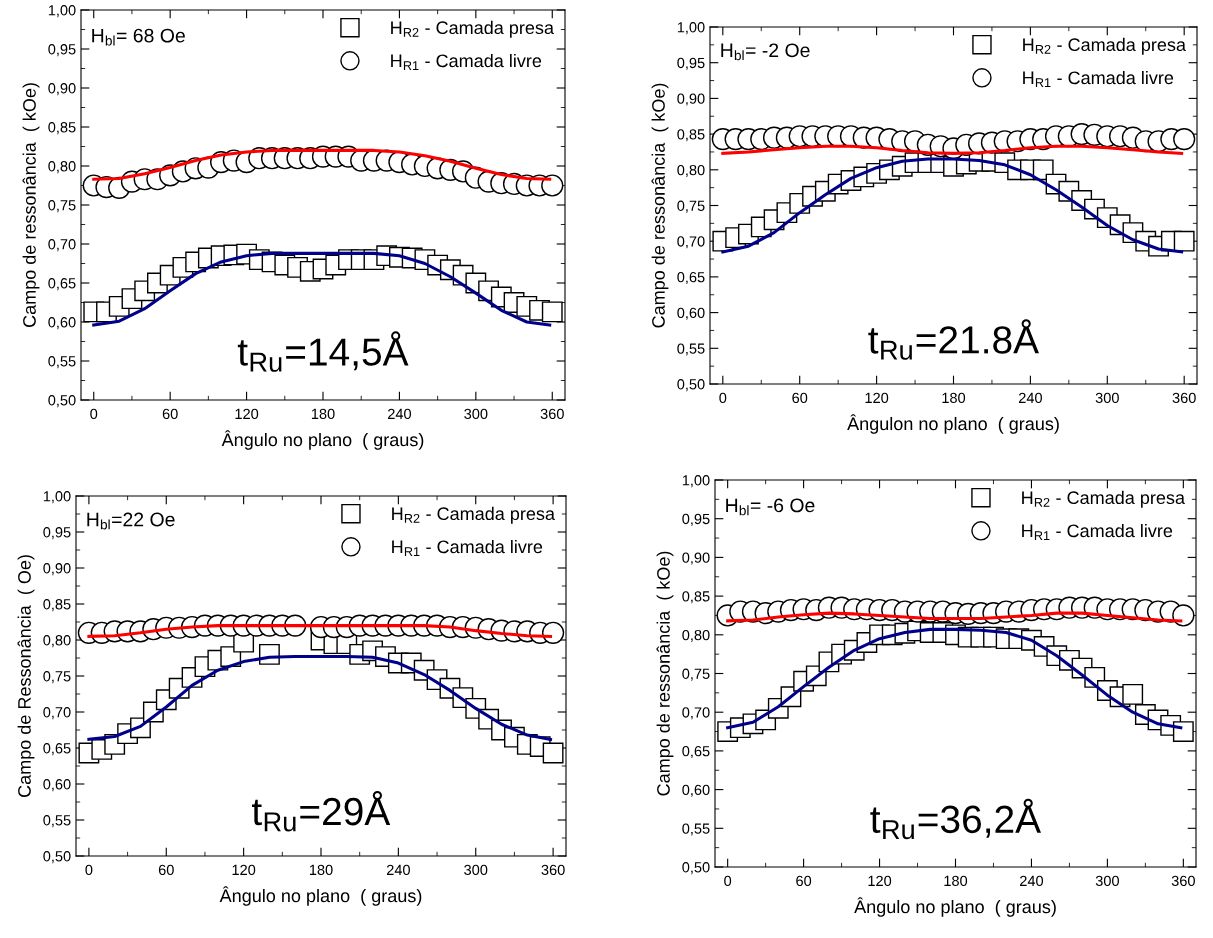 The image size is (1213, 938). Describe the element at coordinates (953, 424) in the screenshot. I see `x-axis-title: Ângulon no plano ( graus)` at that location.